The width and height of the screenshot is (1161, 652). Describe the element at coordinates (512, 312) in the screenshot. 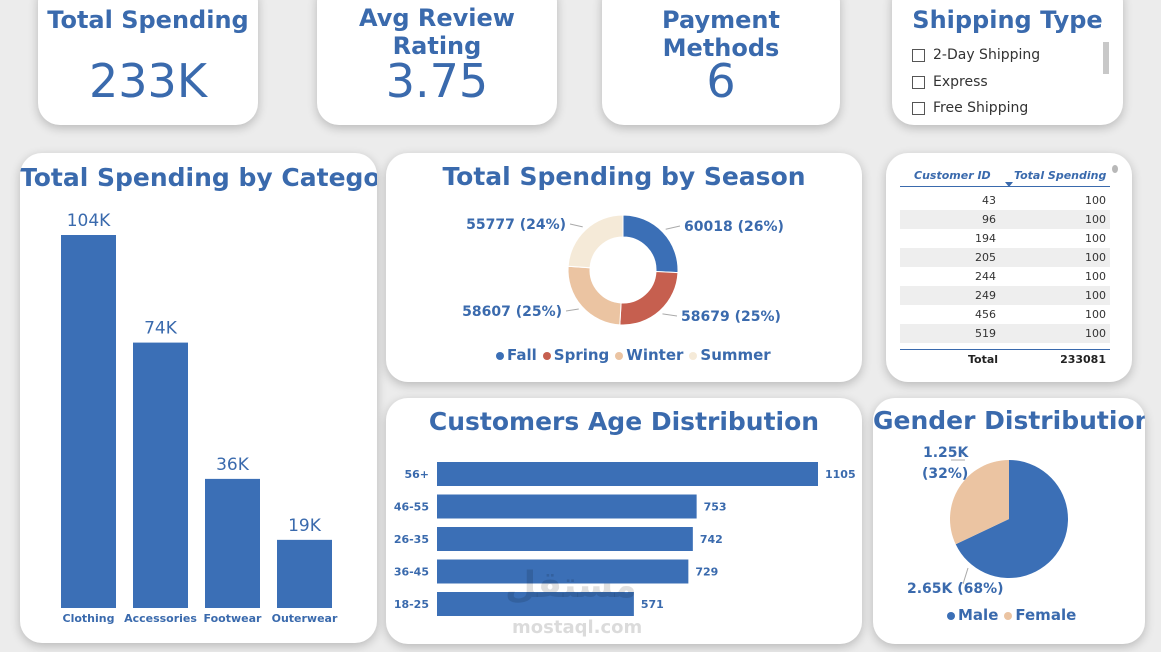

I see `data-label: 58607 (25%)` at that location.